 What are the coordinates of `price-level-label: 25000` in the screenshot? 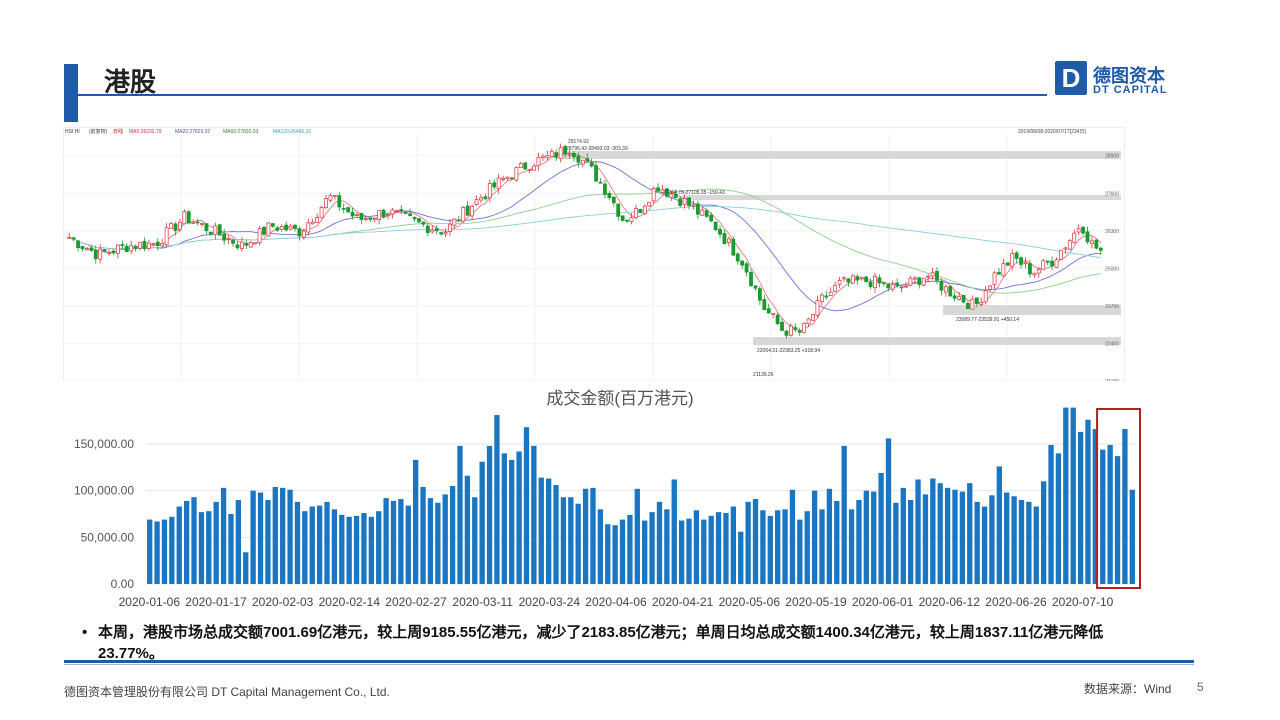 It's located at (1112, 269).